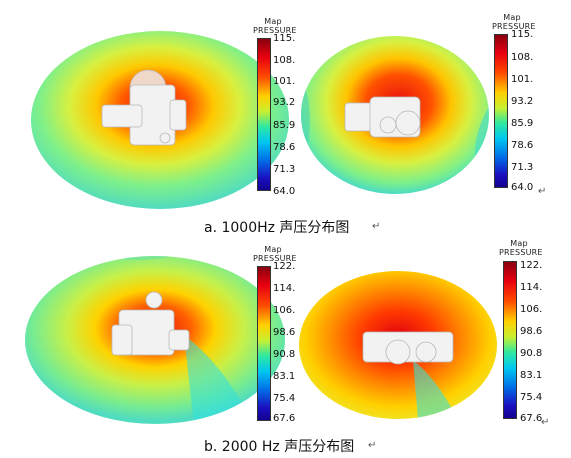 Image resolution: width=571 pixels, height=458 pixels. I want to click on pressure-map-b-right, so click(398, 345).